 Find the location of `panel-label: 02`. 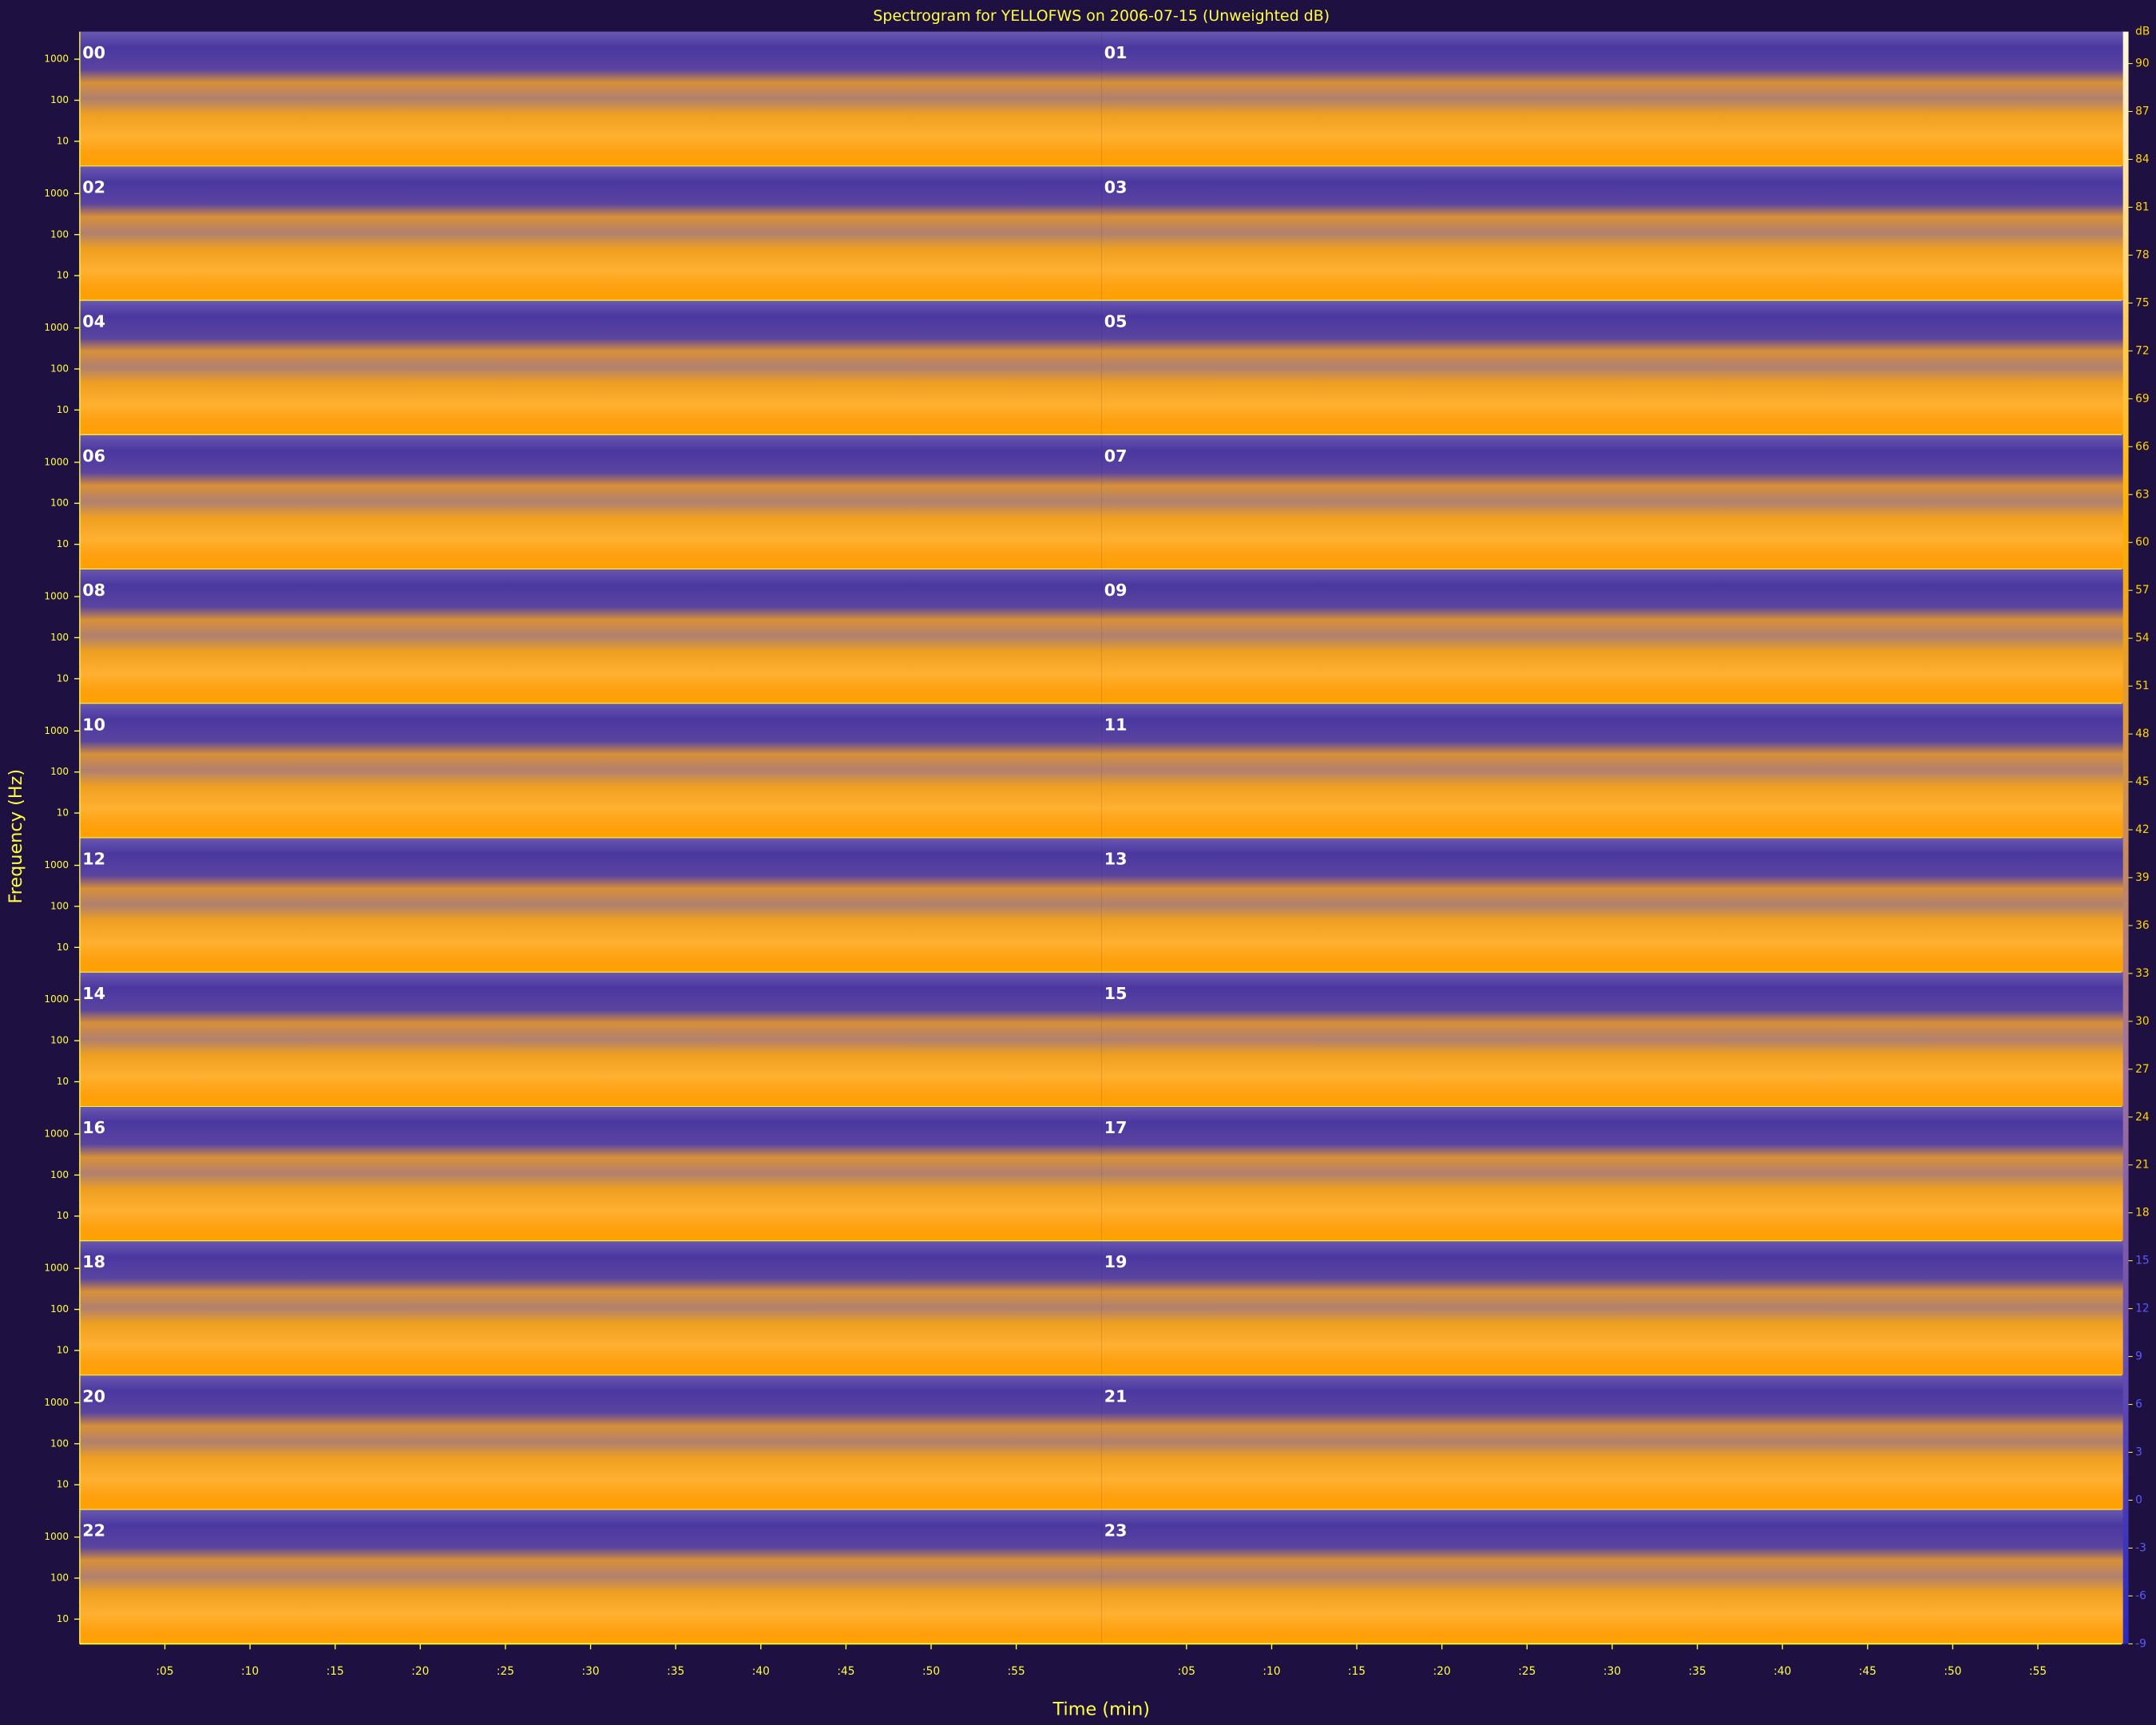

panel-label: 02 is located at coordinates (93, 187).